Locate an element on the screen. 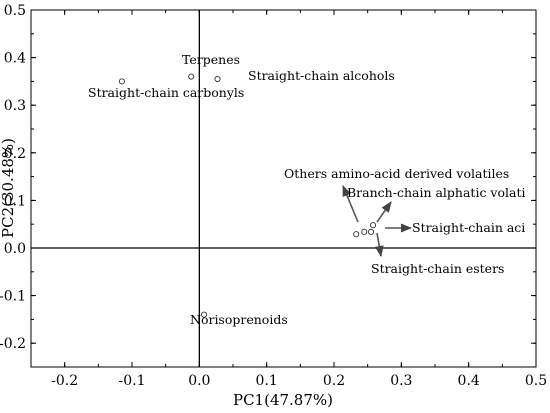  y-tick-label: 0.0 is located at coordinates (15, 249).